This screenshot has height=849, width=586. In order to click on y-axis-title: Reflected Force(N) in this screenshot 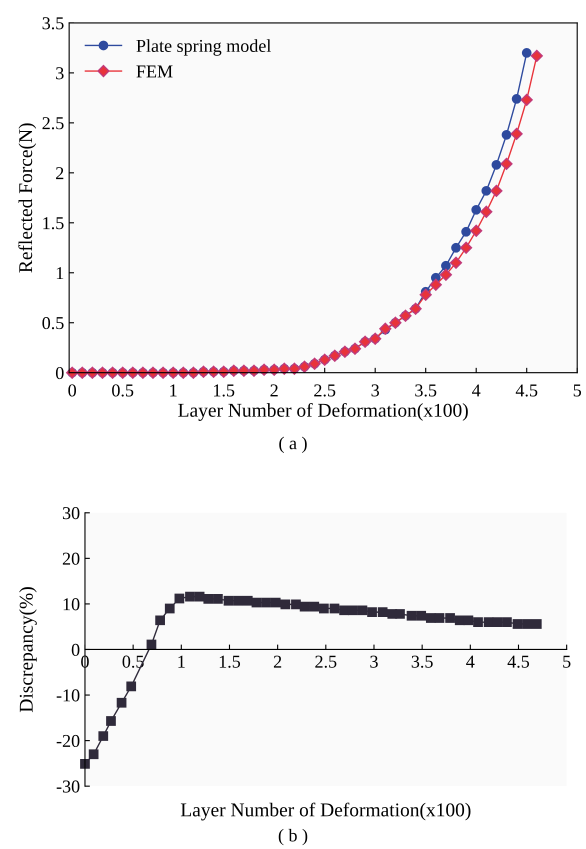, I will do `click(27, 198)`.